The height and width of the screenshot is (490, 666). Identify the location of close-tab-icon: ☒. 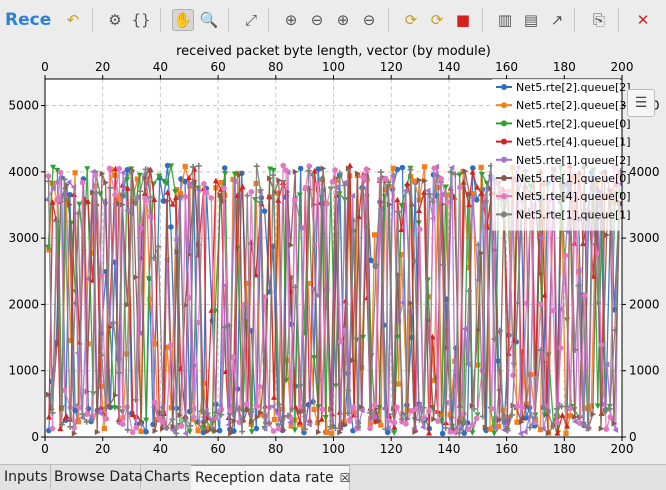
(345, 478).